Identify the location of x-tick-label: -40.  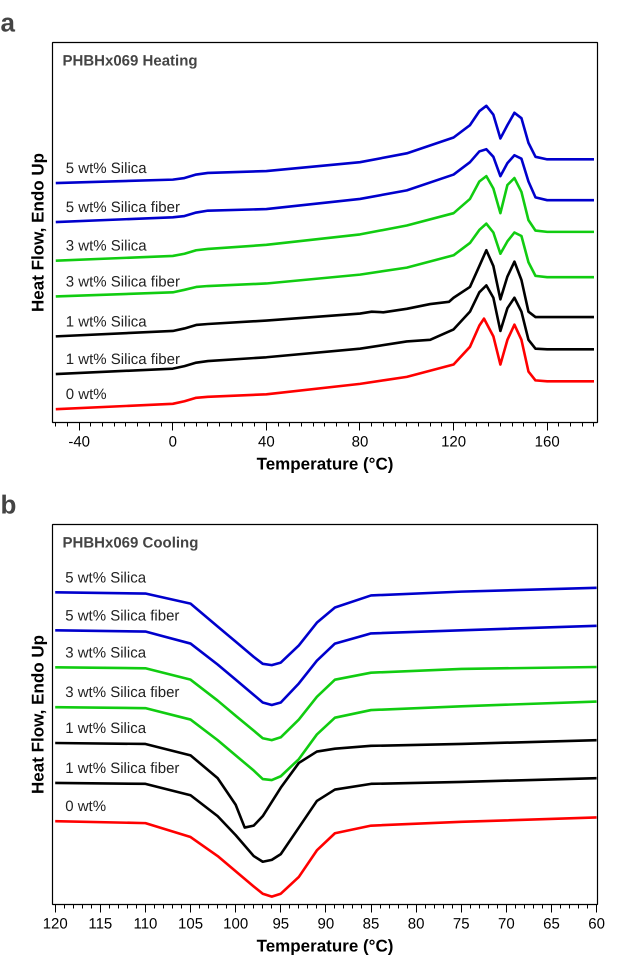
(79, 442).